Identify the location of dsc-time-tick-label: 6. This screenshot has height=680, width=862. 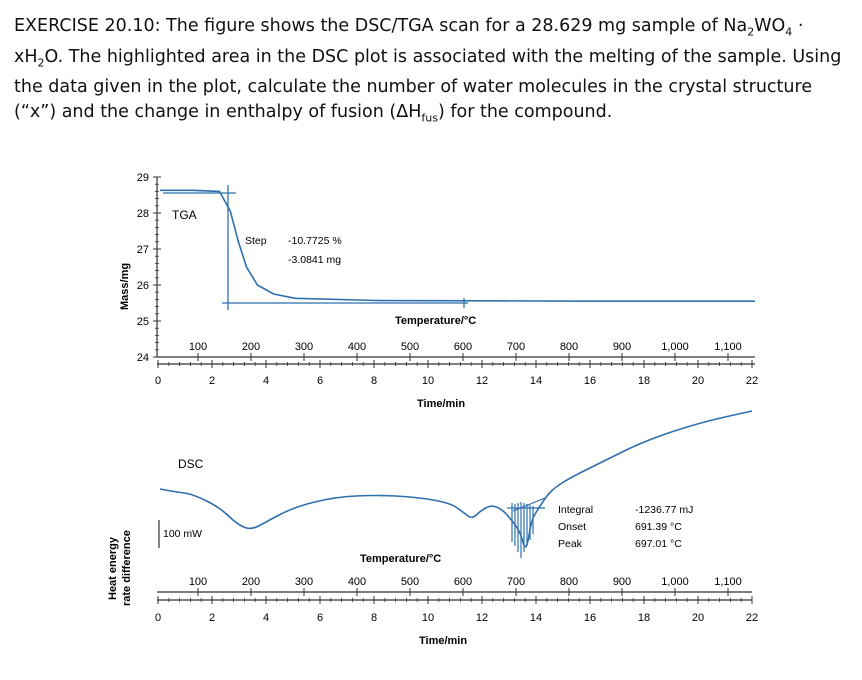
(320, 618).